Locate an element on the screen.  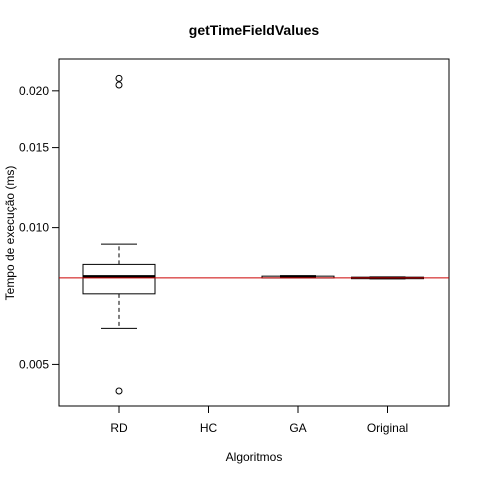
x-tick-label: Original is located at coordinates (387, 428).